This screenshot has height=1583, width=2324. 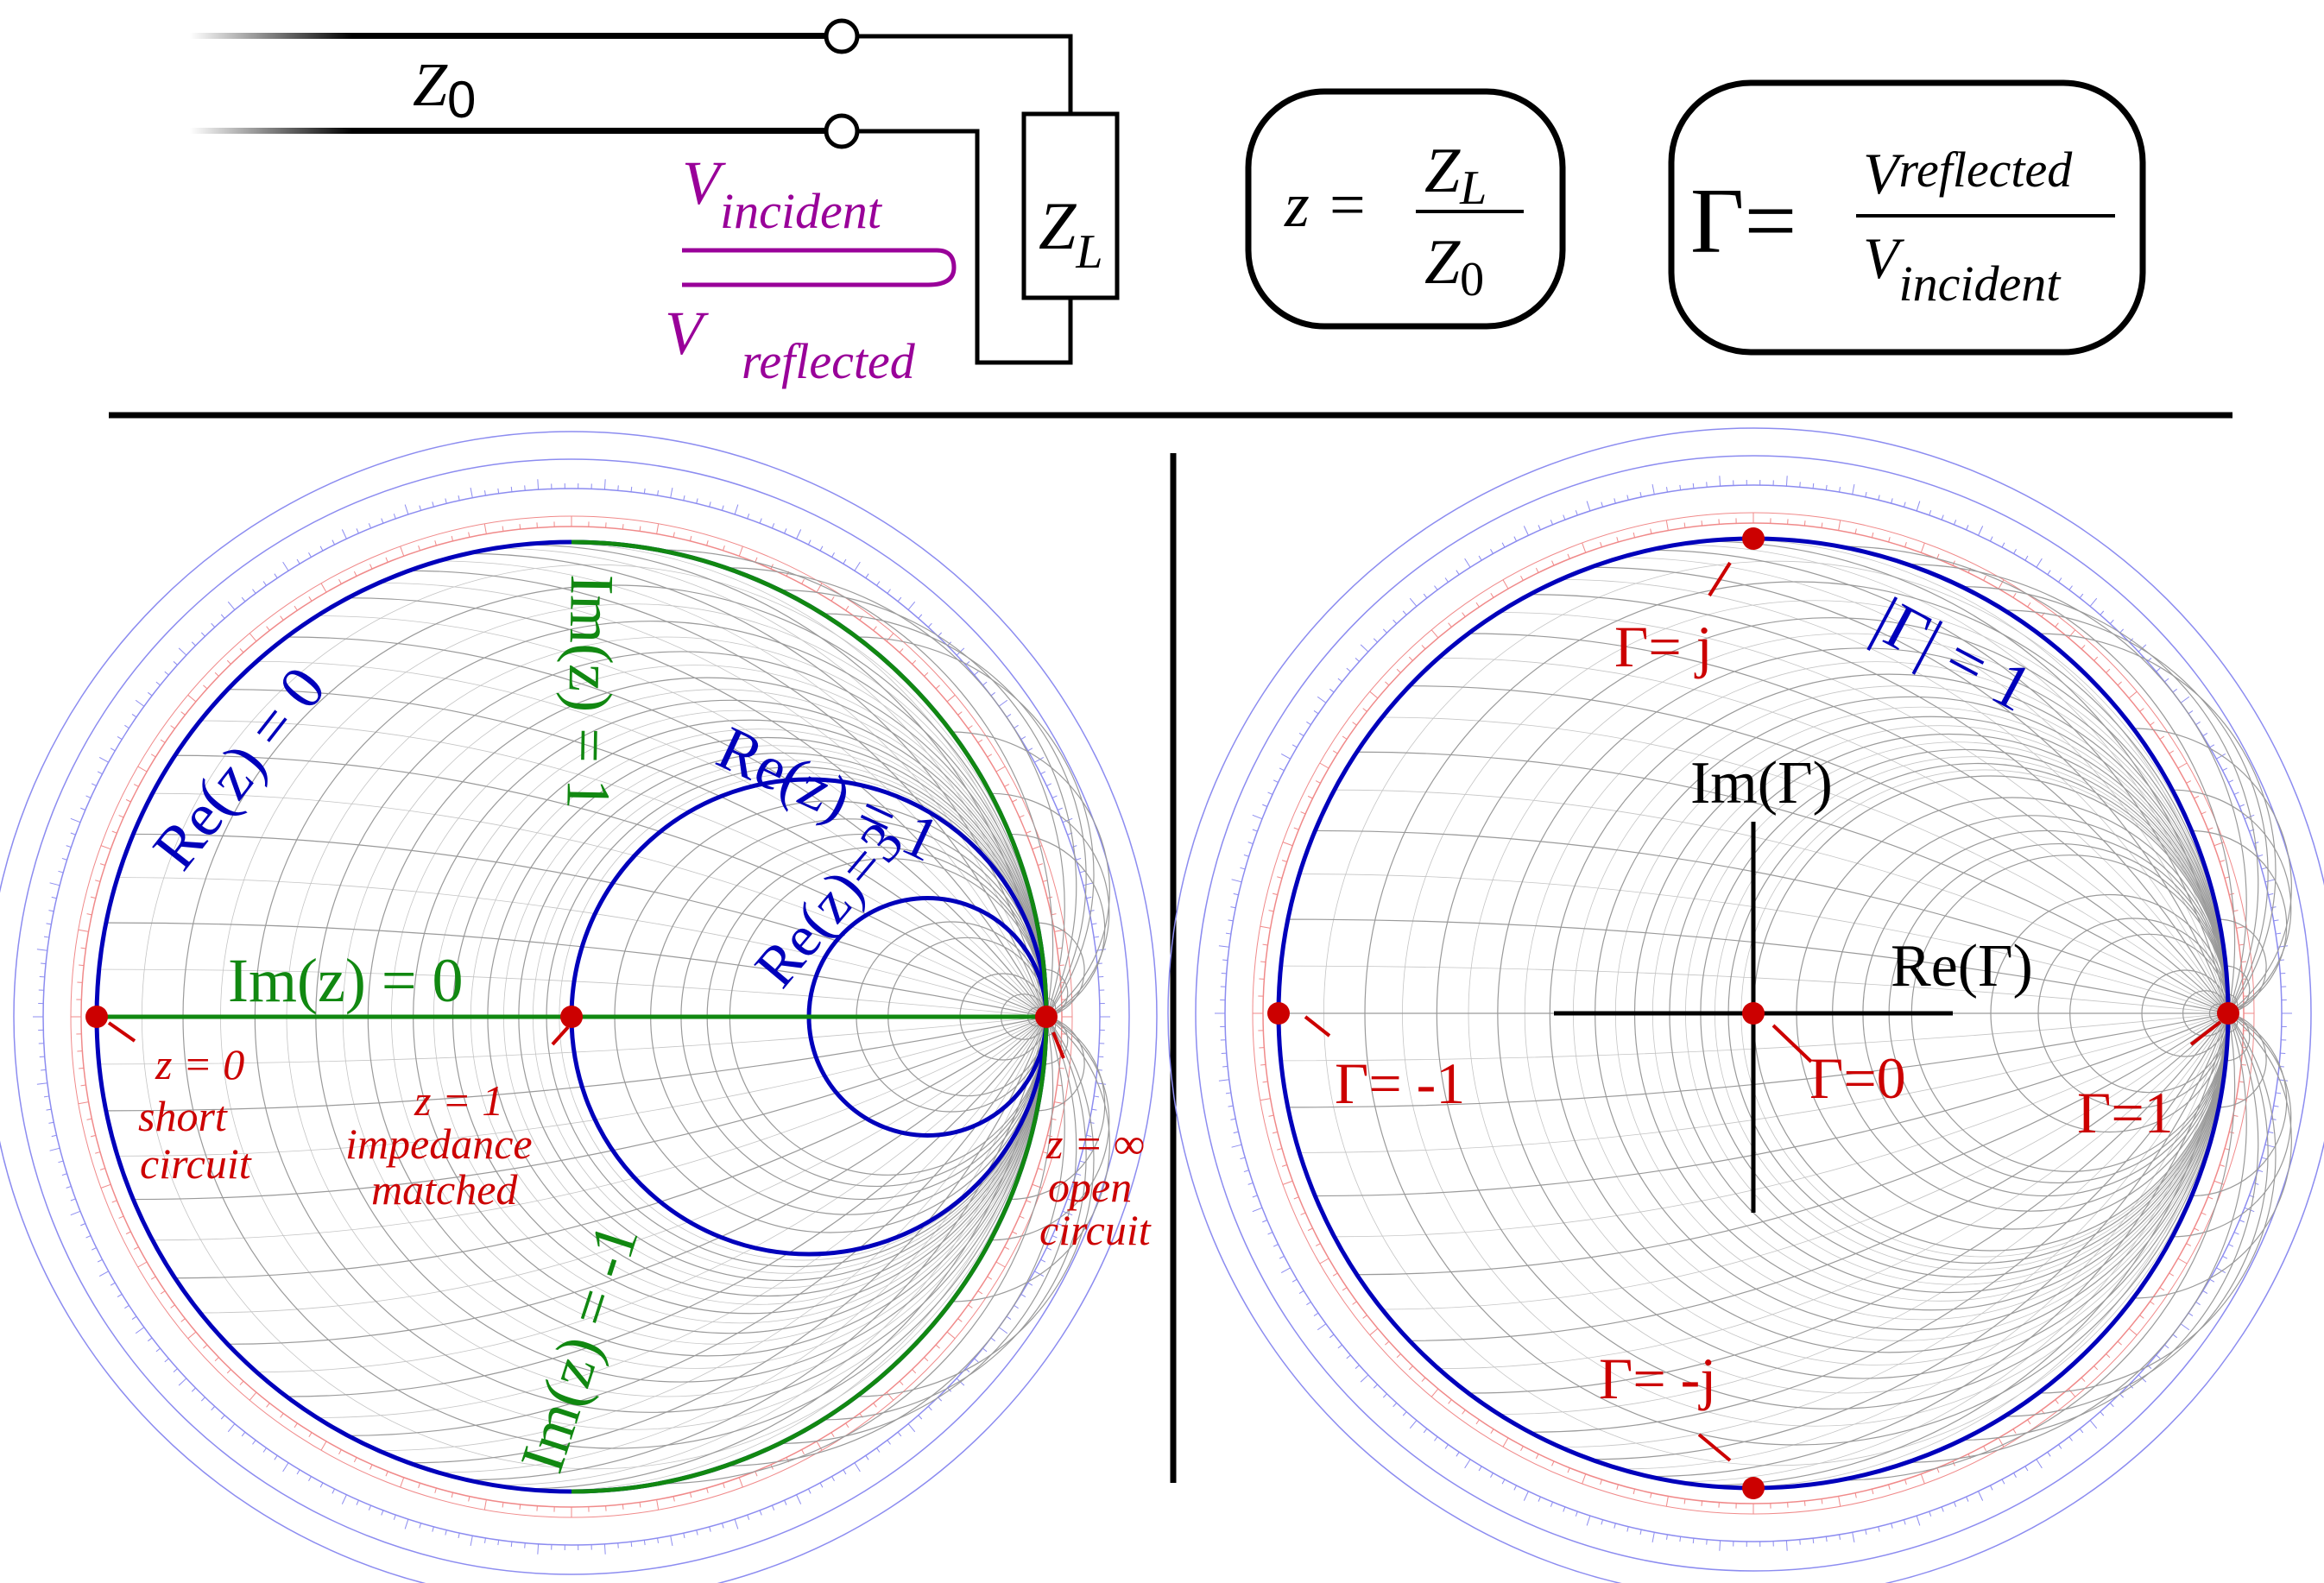 I want to click on incident-wave-label: Vincident, so click(x=783, y=193).